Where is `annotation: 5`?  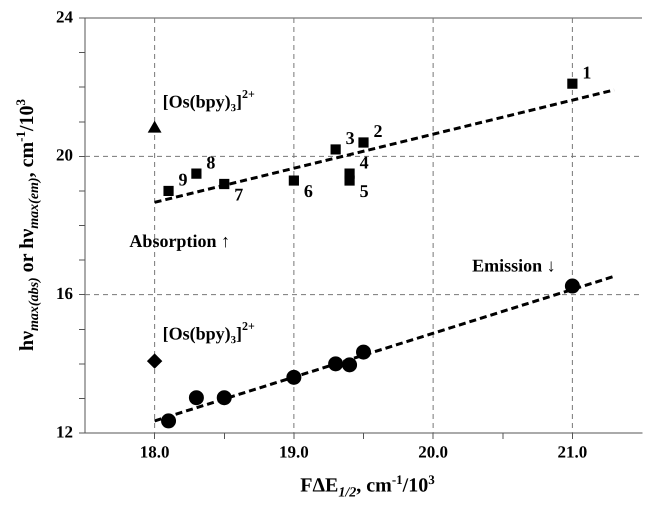 annotation: 5 is located at coordinates (364, 191).